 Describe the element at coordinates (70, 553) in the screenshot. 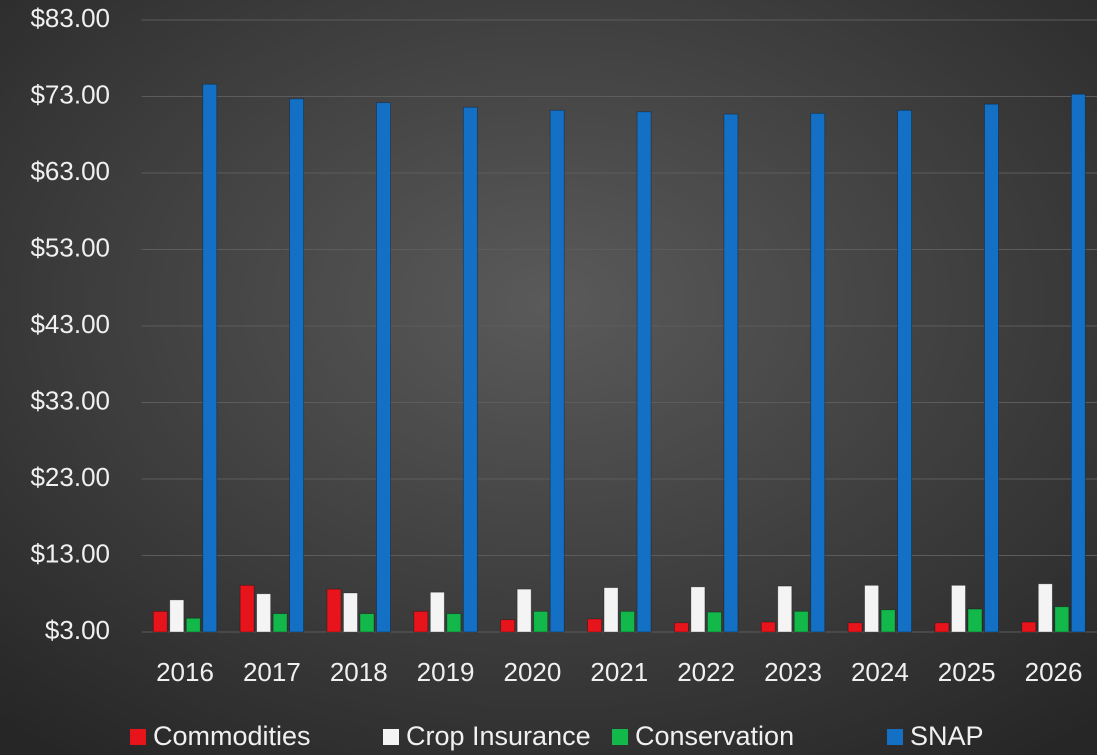

I see `y-tick-label: $13.00` at that location.